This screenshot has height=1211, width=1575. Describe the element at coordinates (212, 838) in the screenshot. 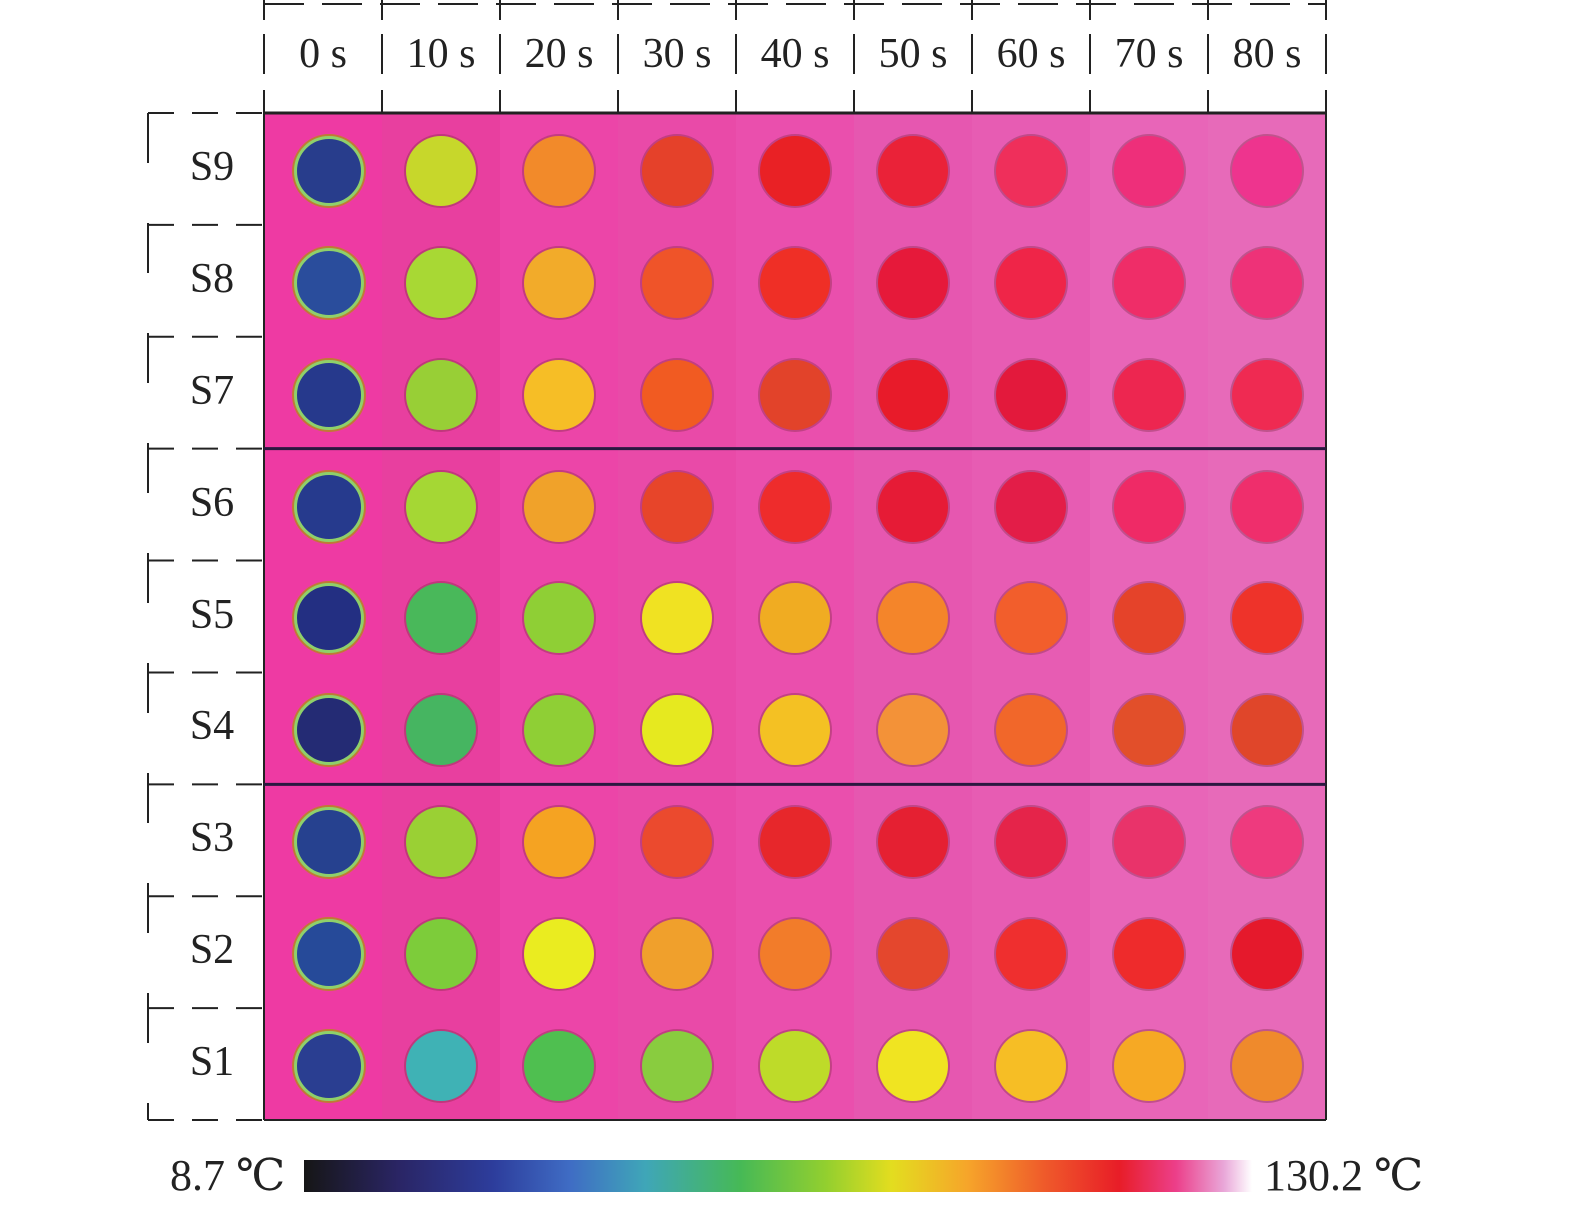

I see `sample-label: S3` at that location.